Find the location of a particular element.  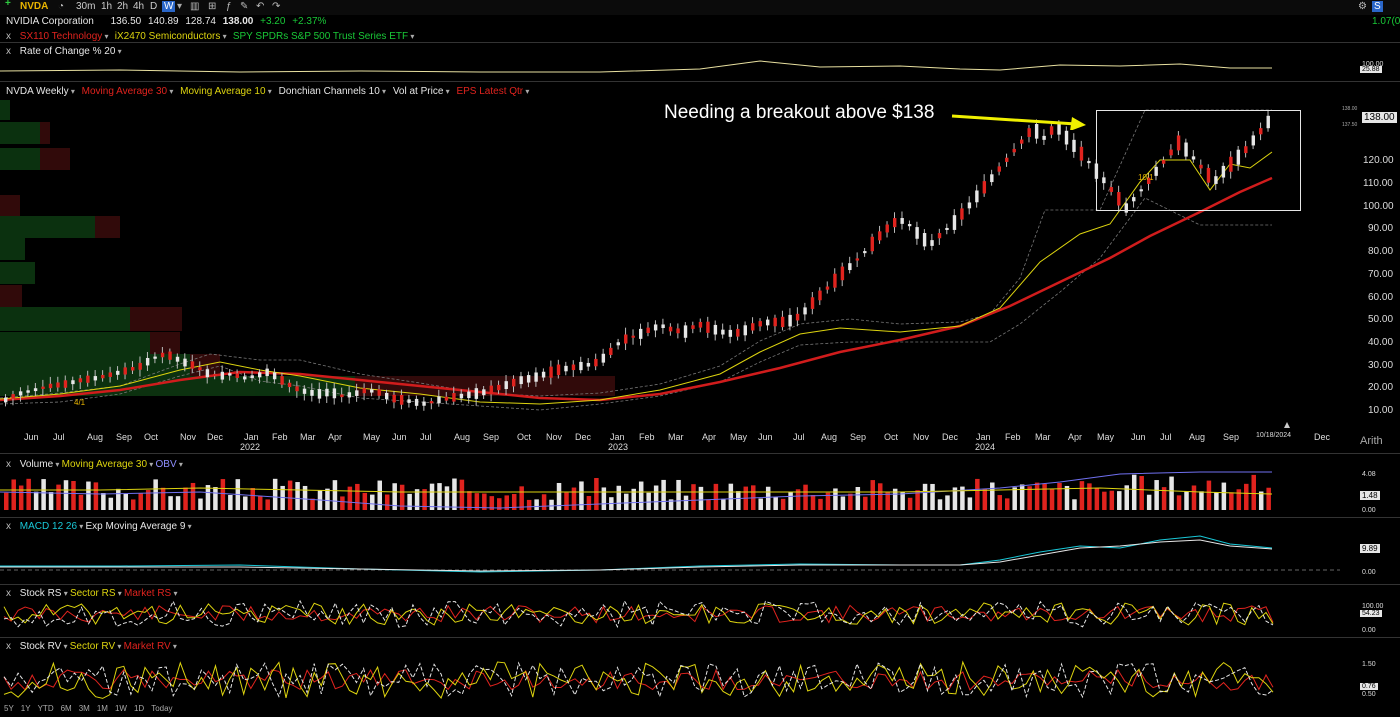

obv-label: OBV is located at coordinates (166, 464).